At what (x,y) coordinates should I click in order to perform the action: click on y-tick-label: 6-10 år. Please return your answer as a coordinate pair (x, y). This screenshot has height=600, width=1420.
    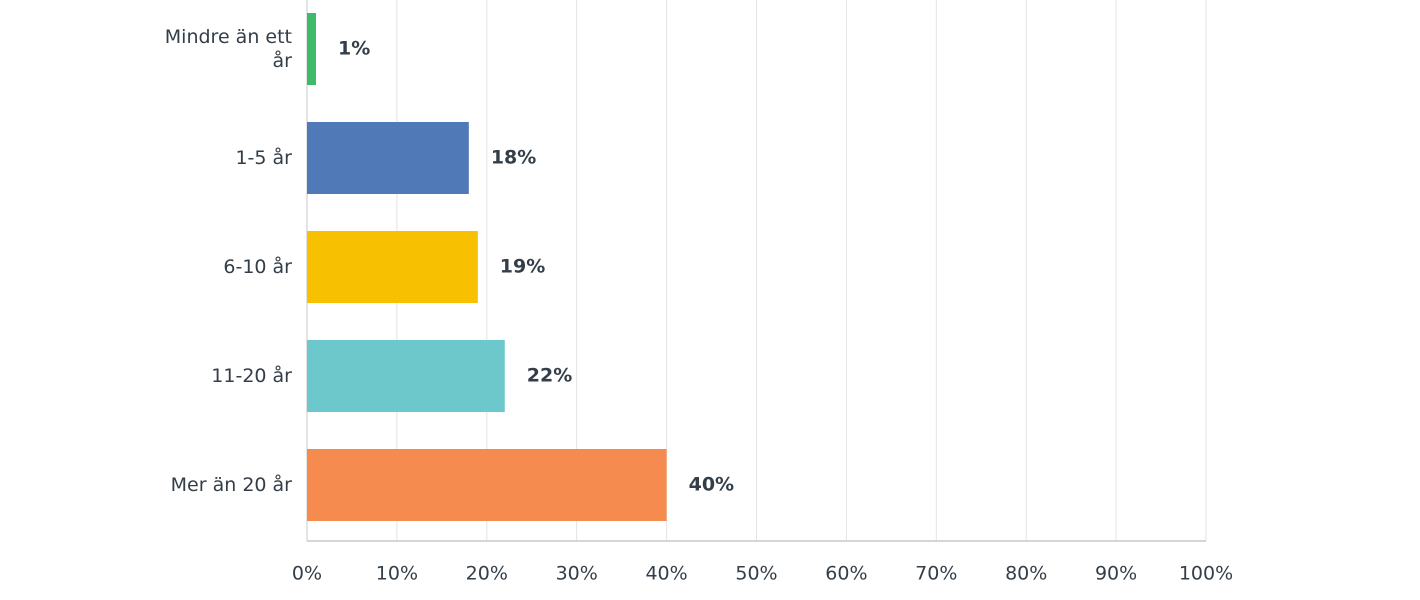
    Looking at the image, I should click on (257, 267).